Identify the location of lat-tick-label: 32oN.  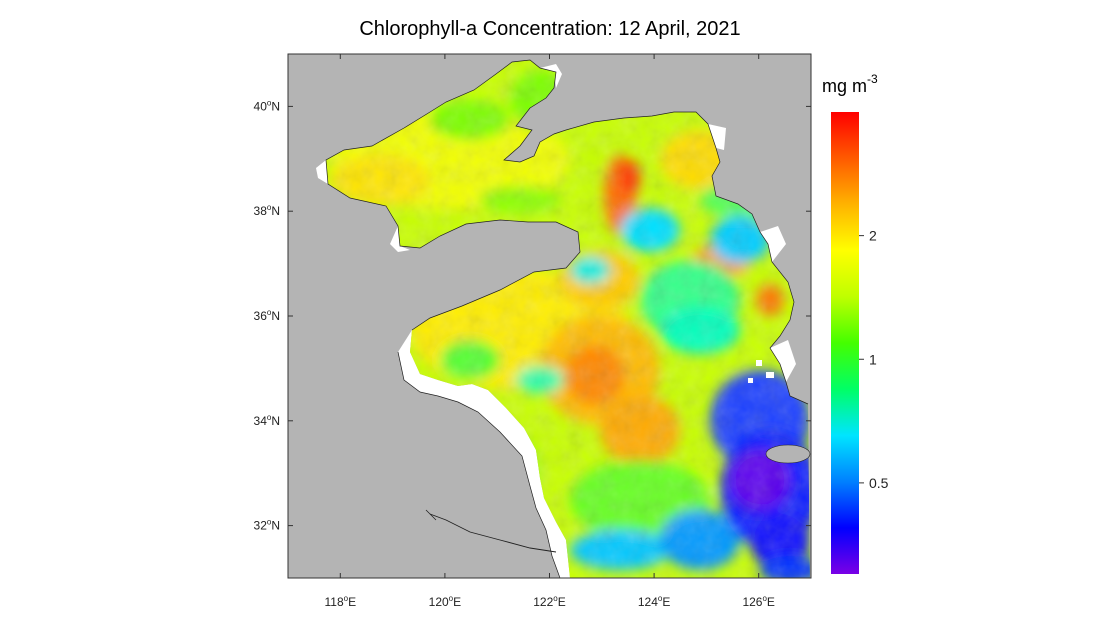
(267, 525).